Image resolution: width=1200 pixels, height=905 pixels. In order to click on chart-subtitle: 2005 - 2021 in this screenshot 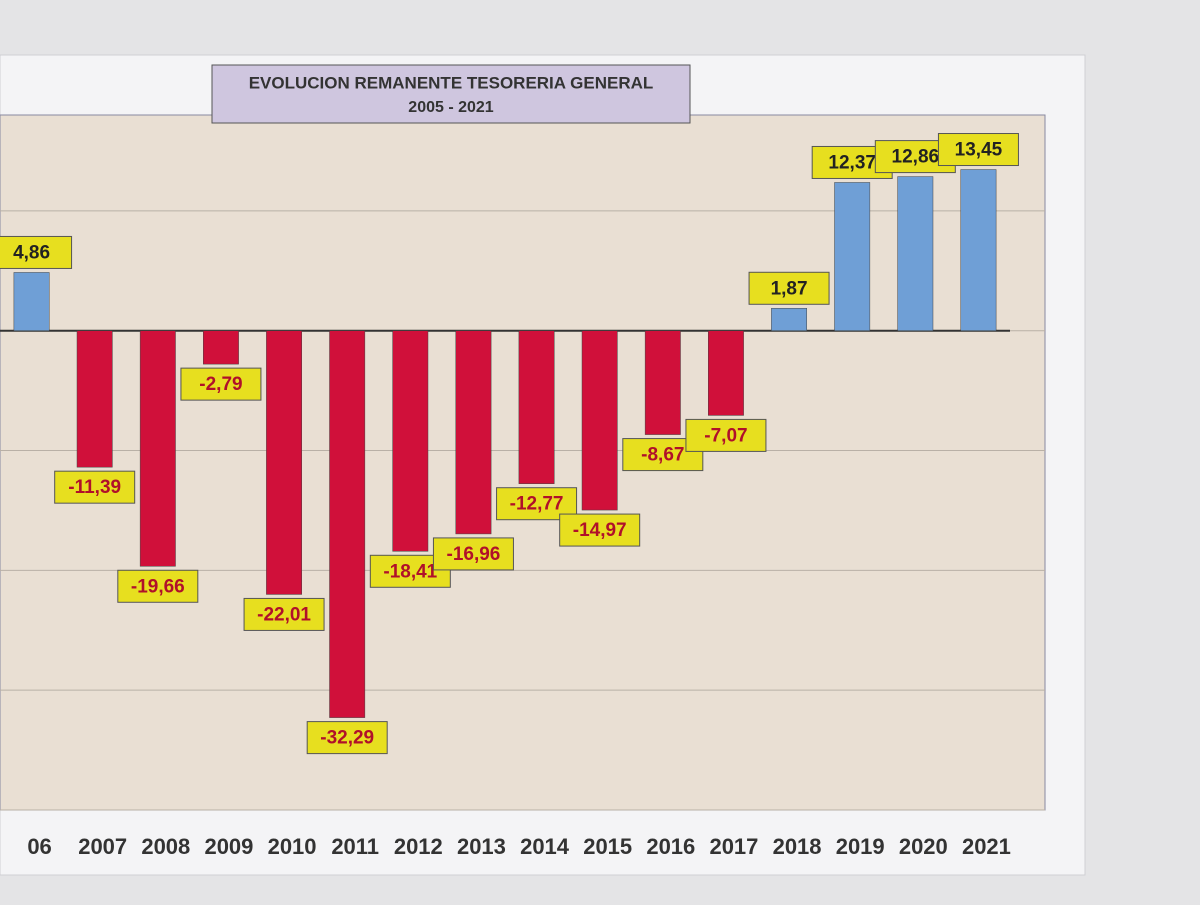, I will do `click(451, 107)`.